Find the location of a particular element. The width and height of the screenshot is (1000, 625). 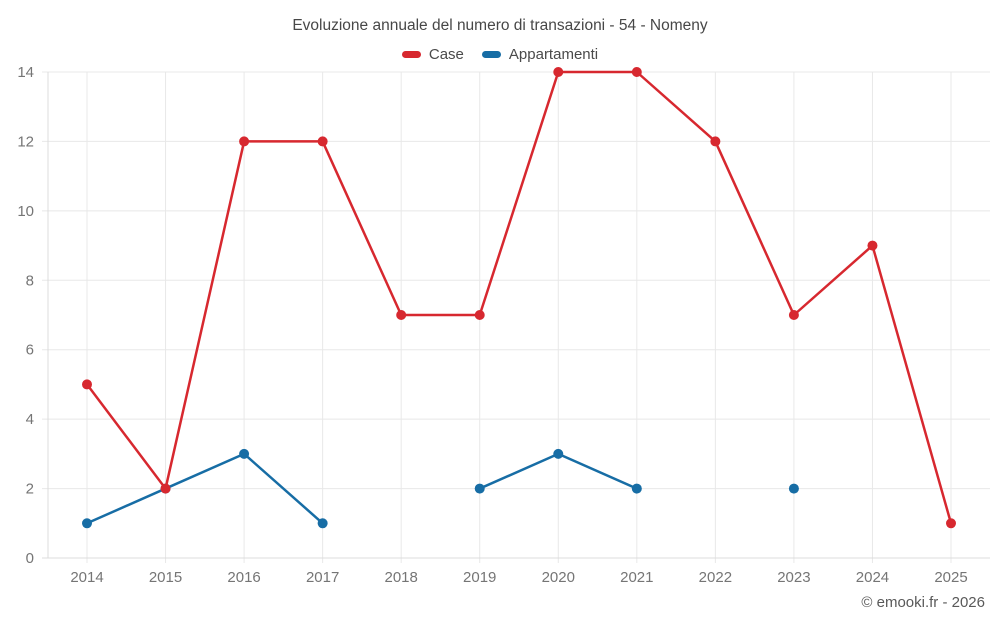

data-point-case-2019 is located at coordinates (479, 315).